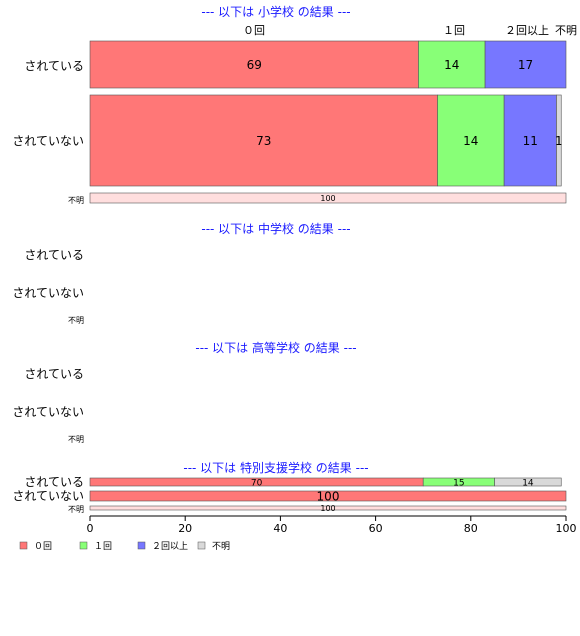  I want to click on x-tick-label: 100, so click(566, 528).